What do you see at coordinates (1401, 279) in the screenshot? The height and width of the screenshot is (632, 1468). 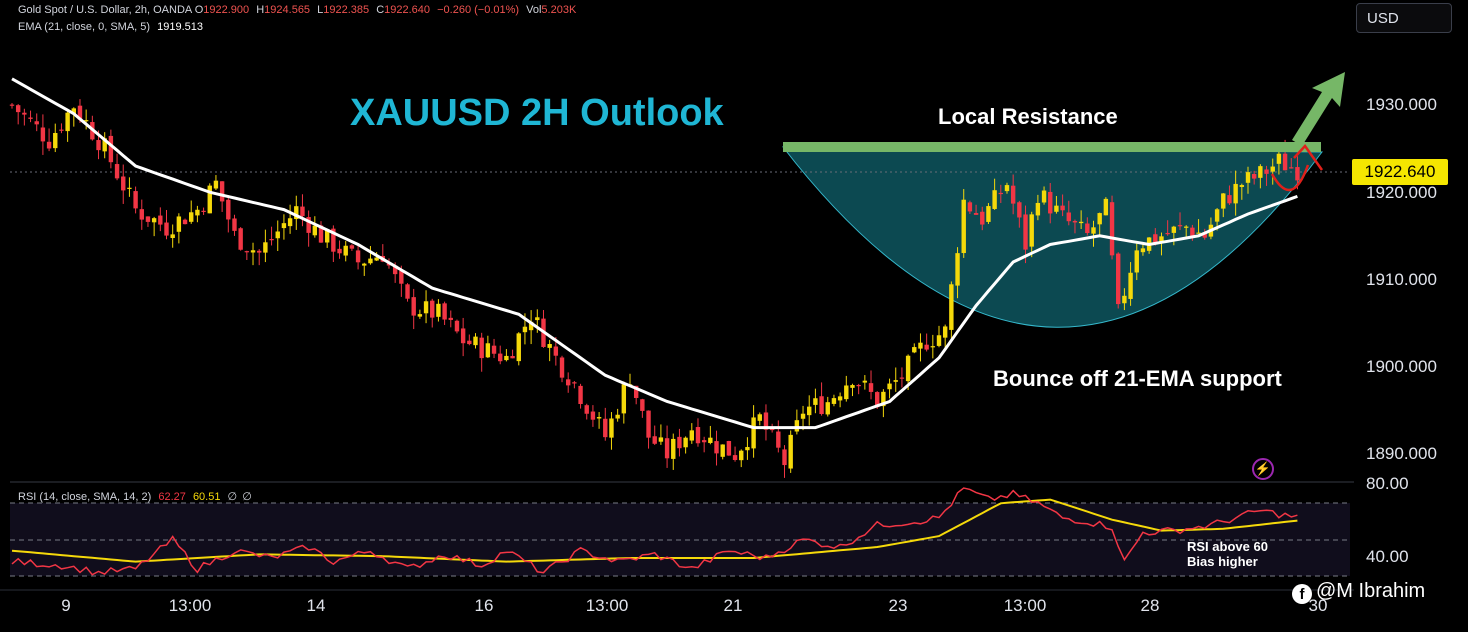 I see `y-tick-1910: 1910.000` at bounding box center [1401, 279].